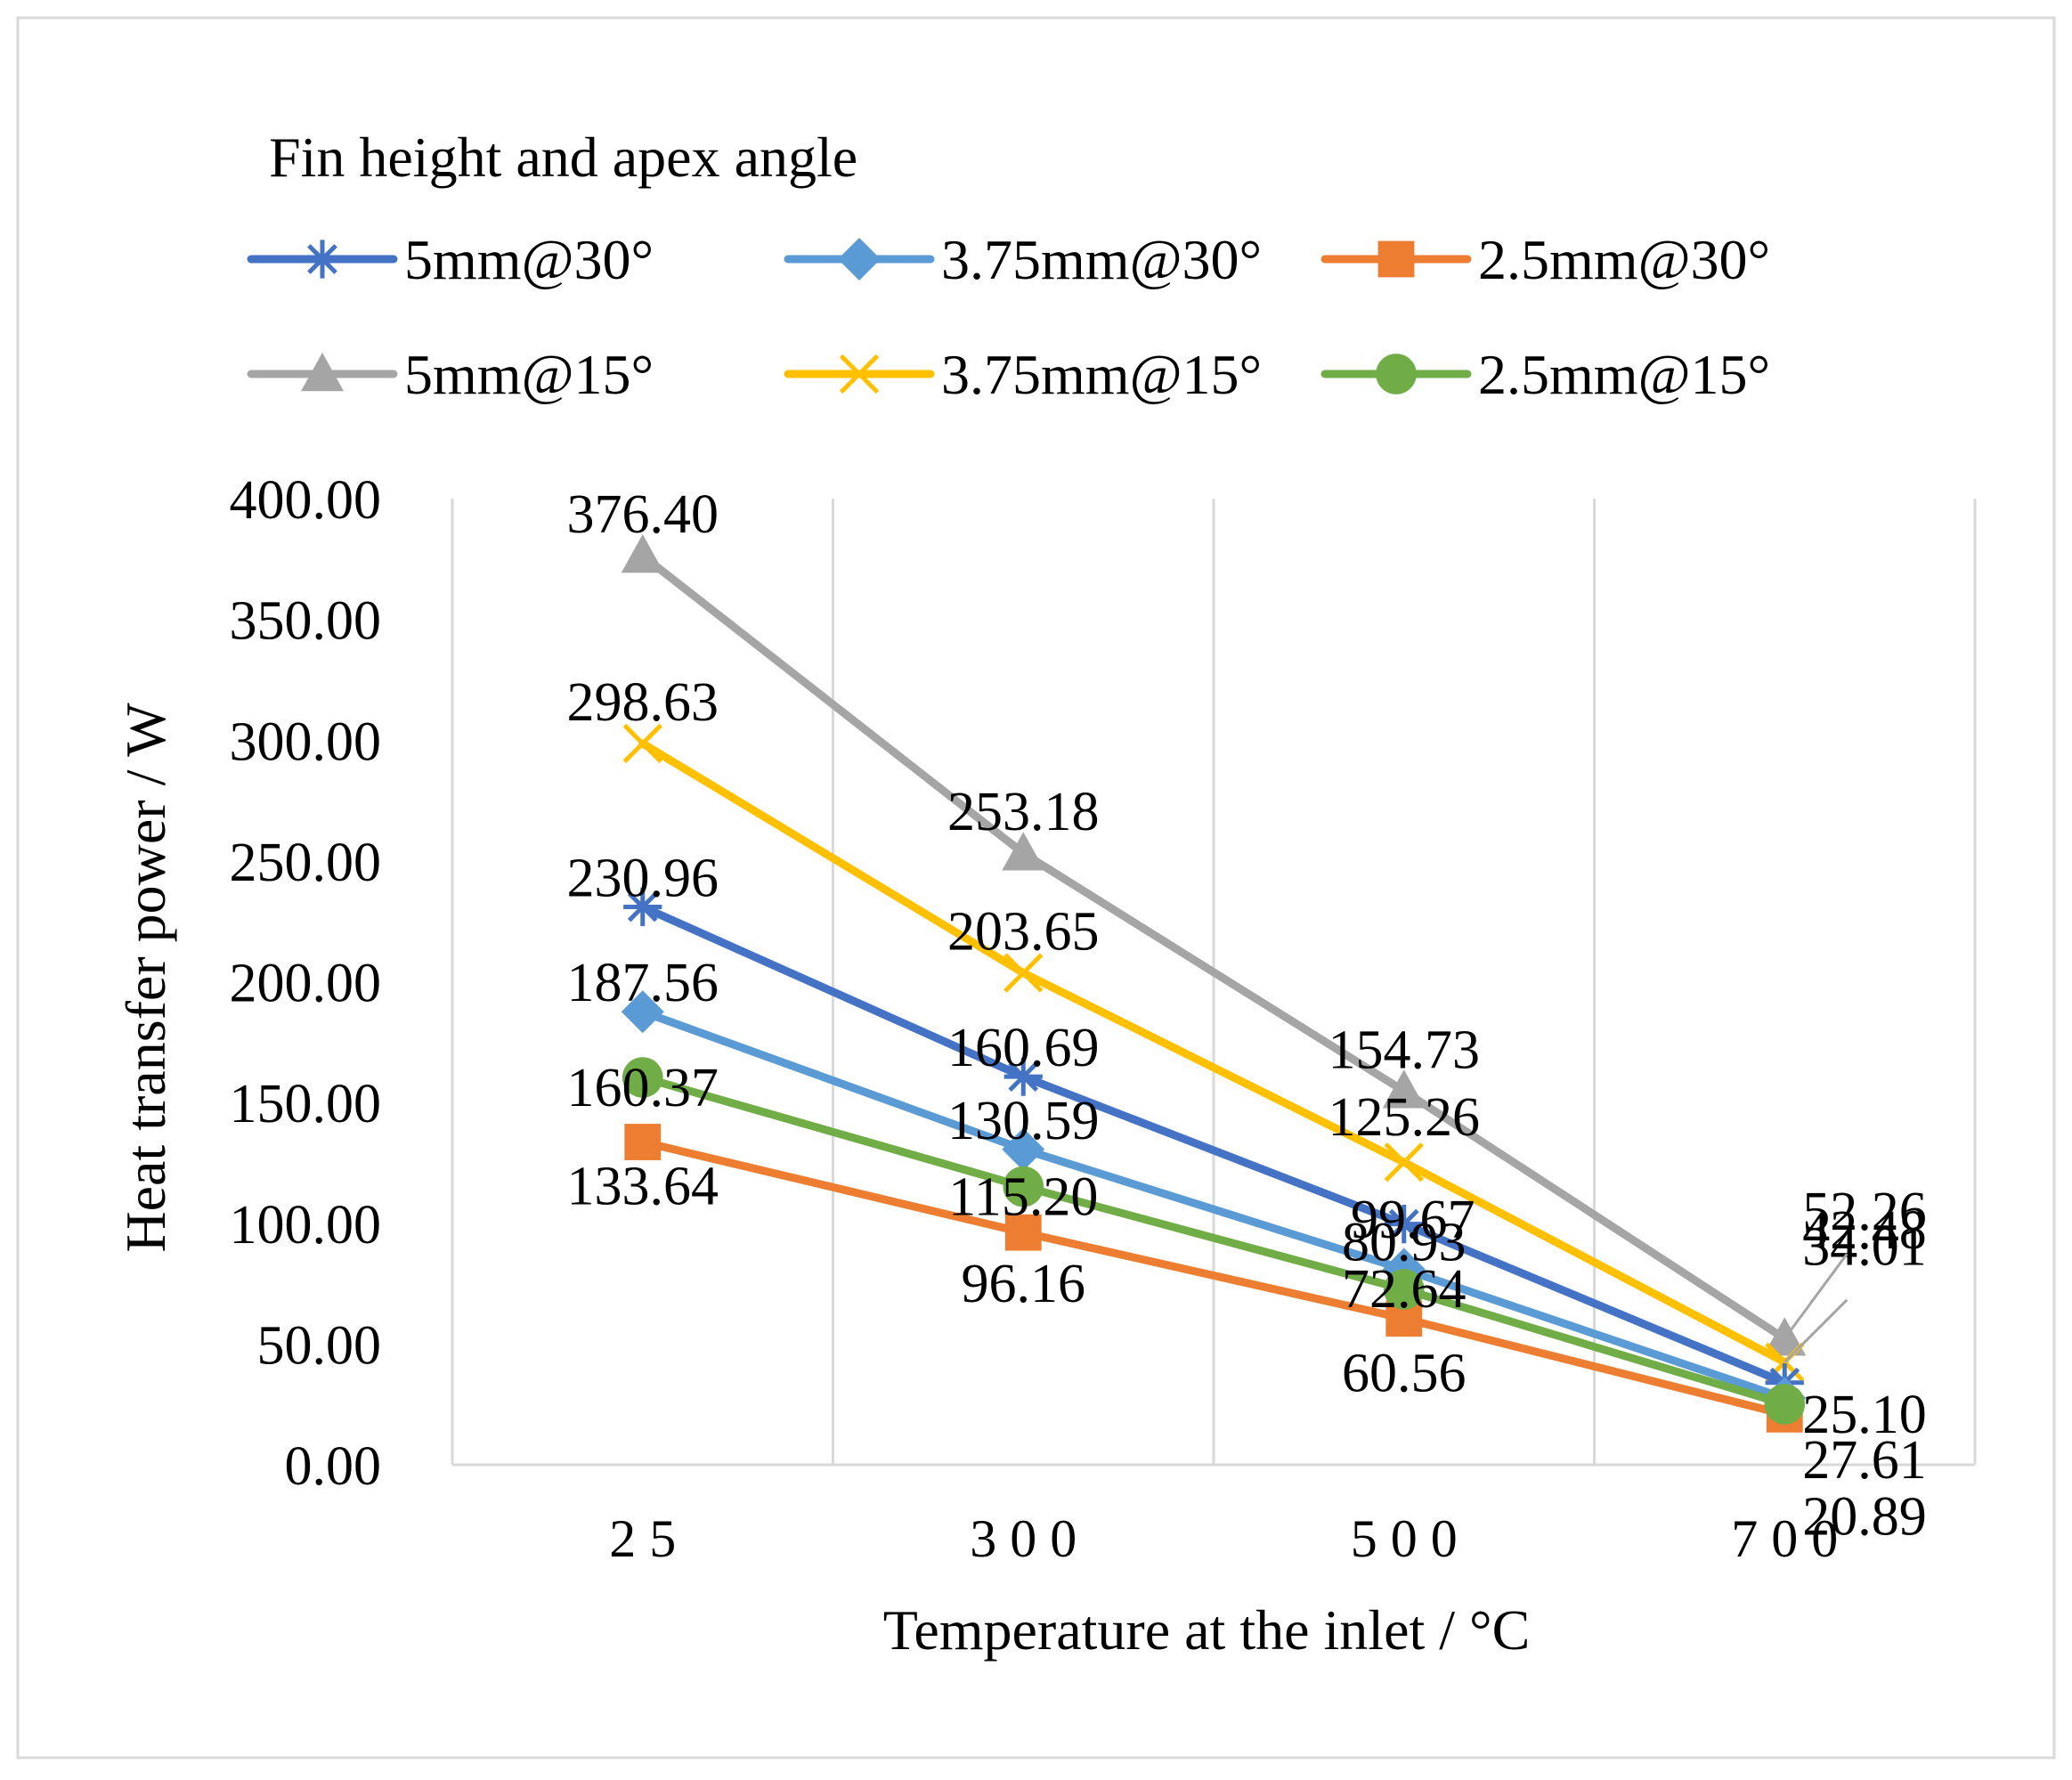 Image resolution: width=2072 pixels, height=1780 pixels. What do you see at coordinates (333, 1466) in the screenshot?
I see `y-tick-label: 0.00` at bounding box center [333, 1466].